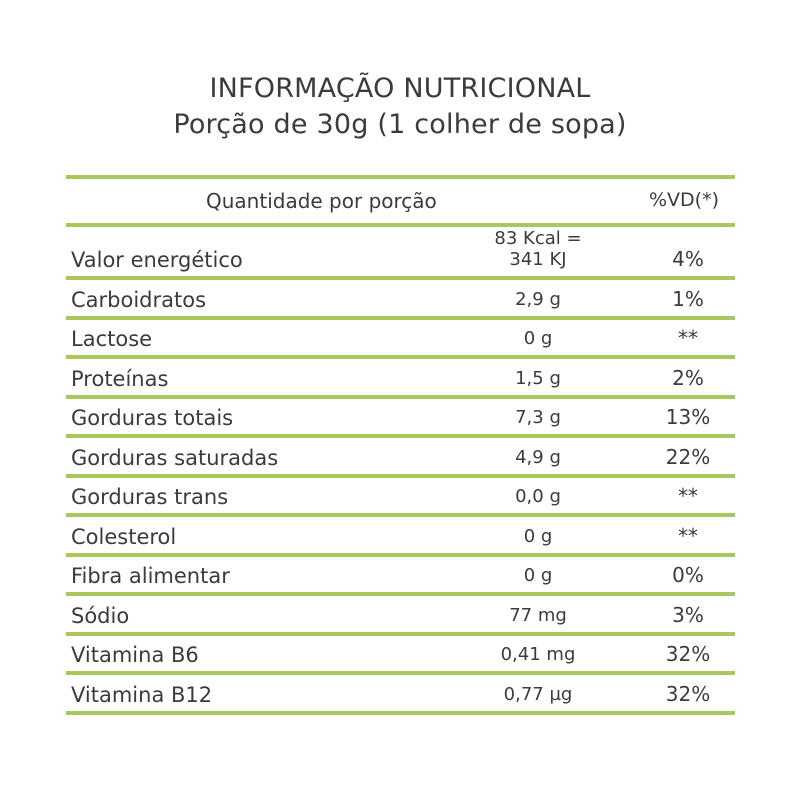  Describe the element at coordinates (538, 299) in the screenshot. I see `nutrient-amount: 2,9 g` at that location.